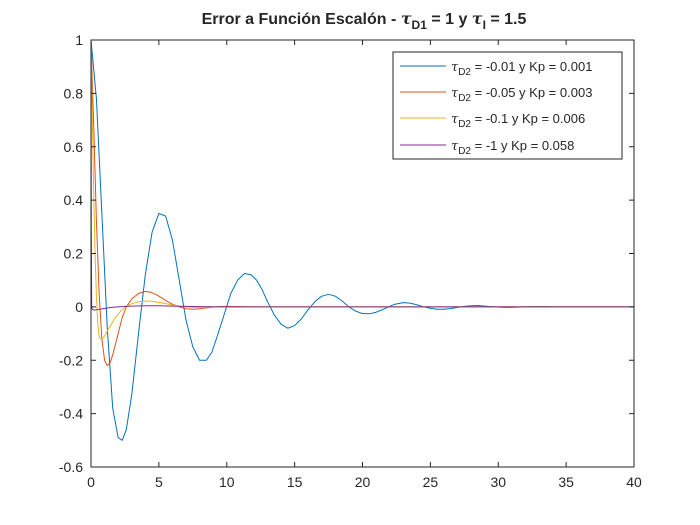 The width and height of the screenshot is (700, 525). Describe the element at coordinates (506, 19) in the screenshot. I see `title-end: = 1.5` at that location.